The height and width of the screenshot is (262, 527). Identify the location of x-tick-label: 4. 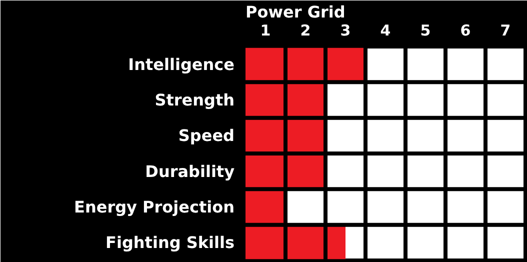
(385, 31).